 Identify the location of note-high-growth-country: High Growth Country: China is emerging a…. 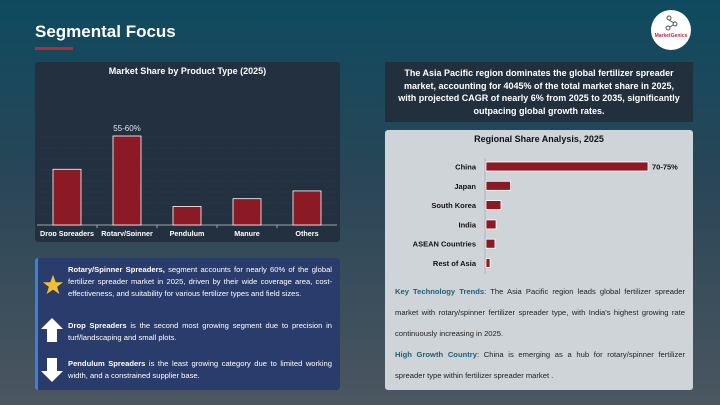
(540, 365).